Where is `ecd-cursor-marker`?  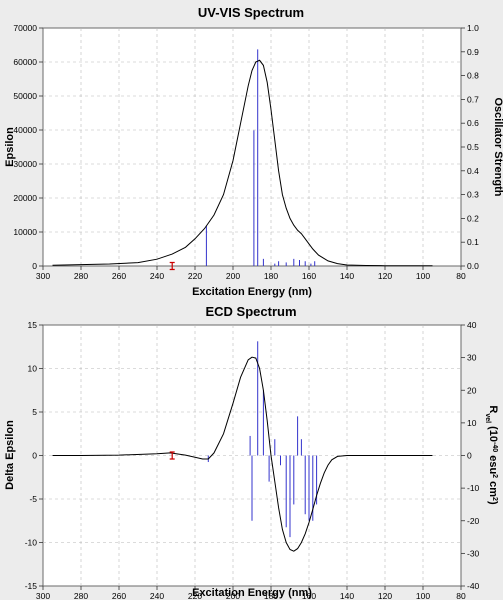
ecd-cursor-marker is located at coordinates (172, 455).